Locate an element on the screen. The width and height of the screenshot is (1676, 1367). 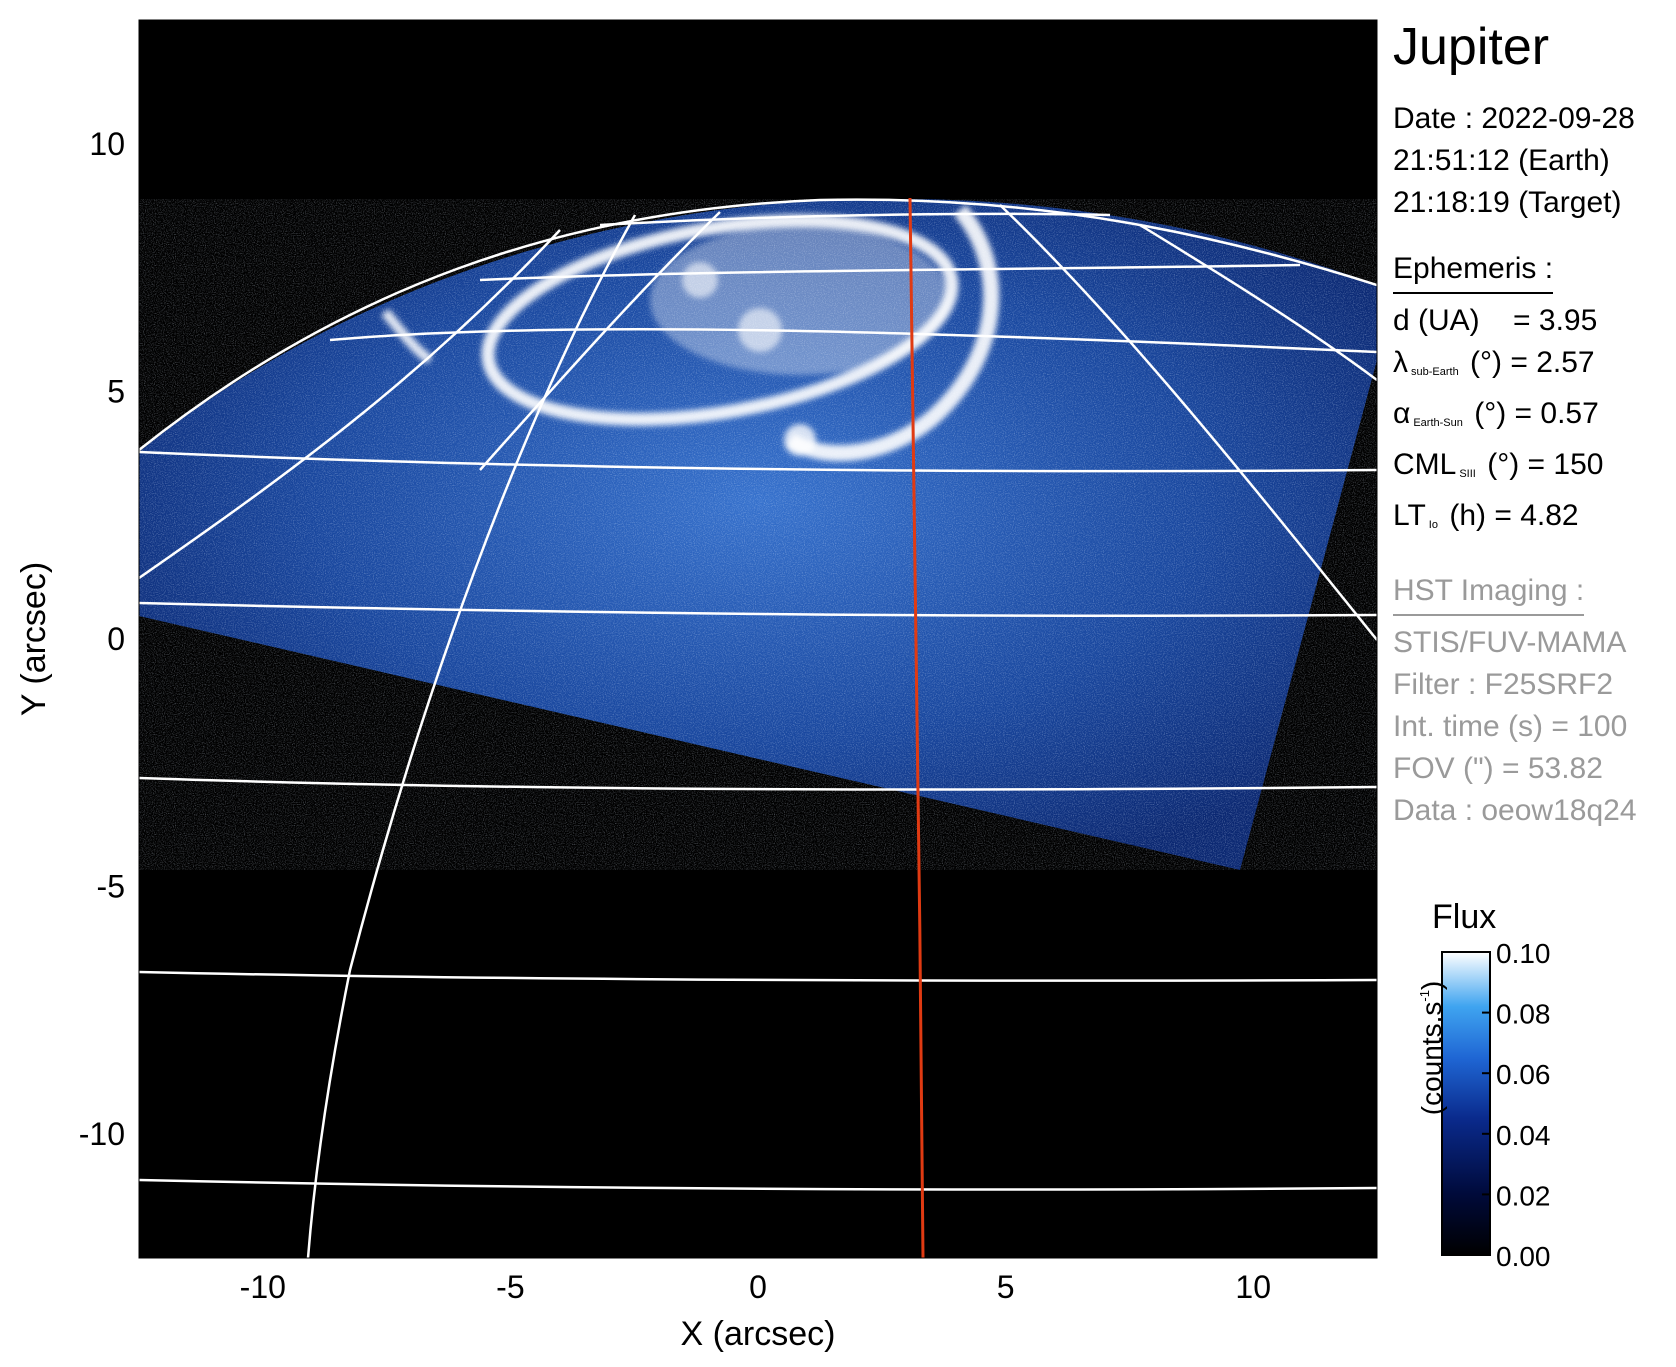
alpha-subscript: Earth-Sun is located at coordinates (1438, 423).